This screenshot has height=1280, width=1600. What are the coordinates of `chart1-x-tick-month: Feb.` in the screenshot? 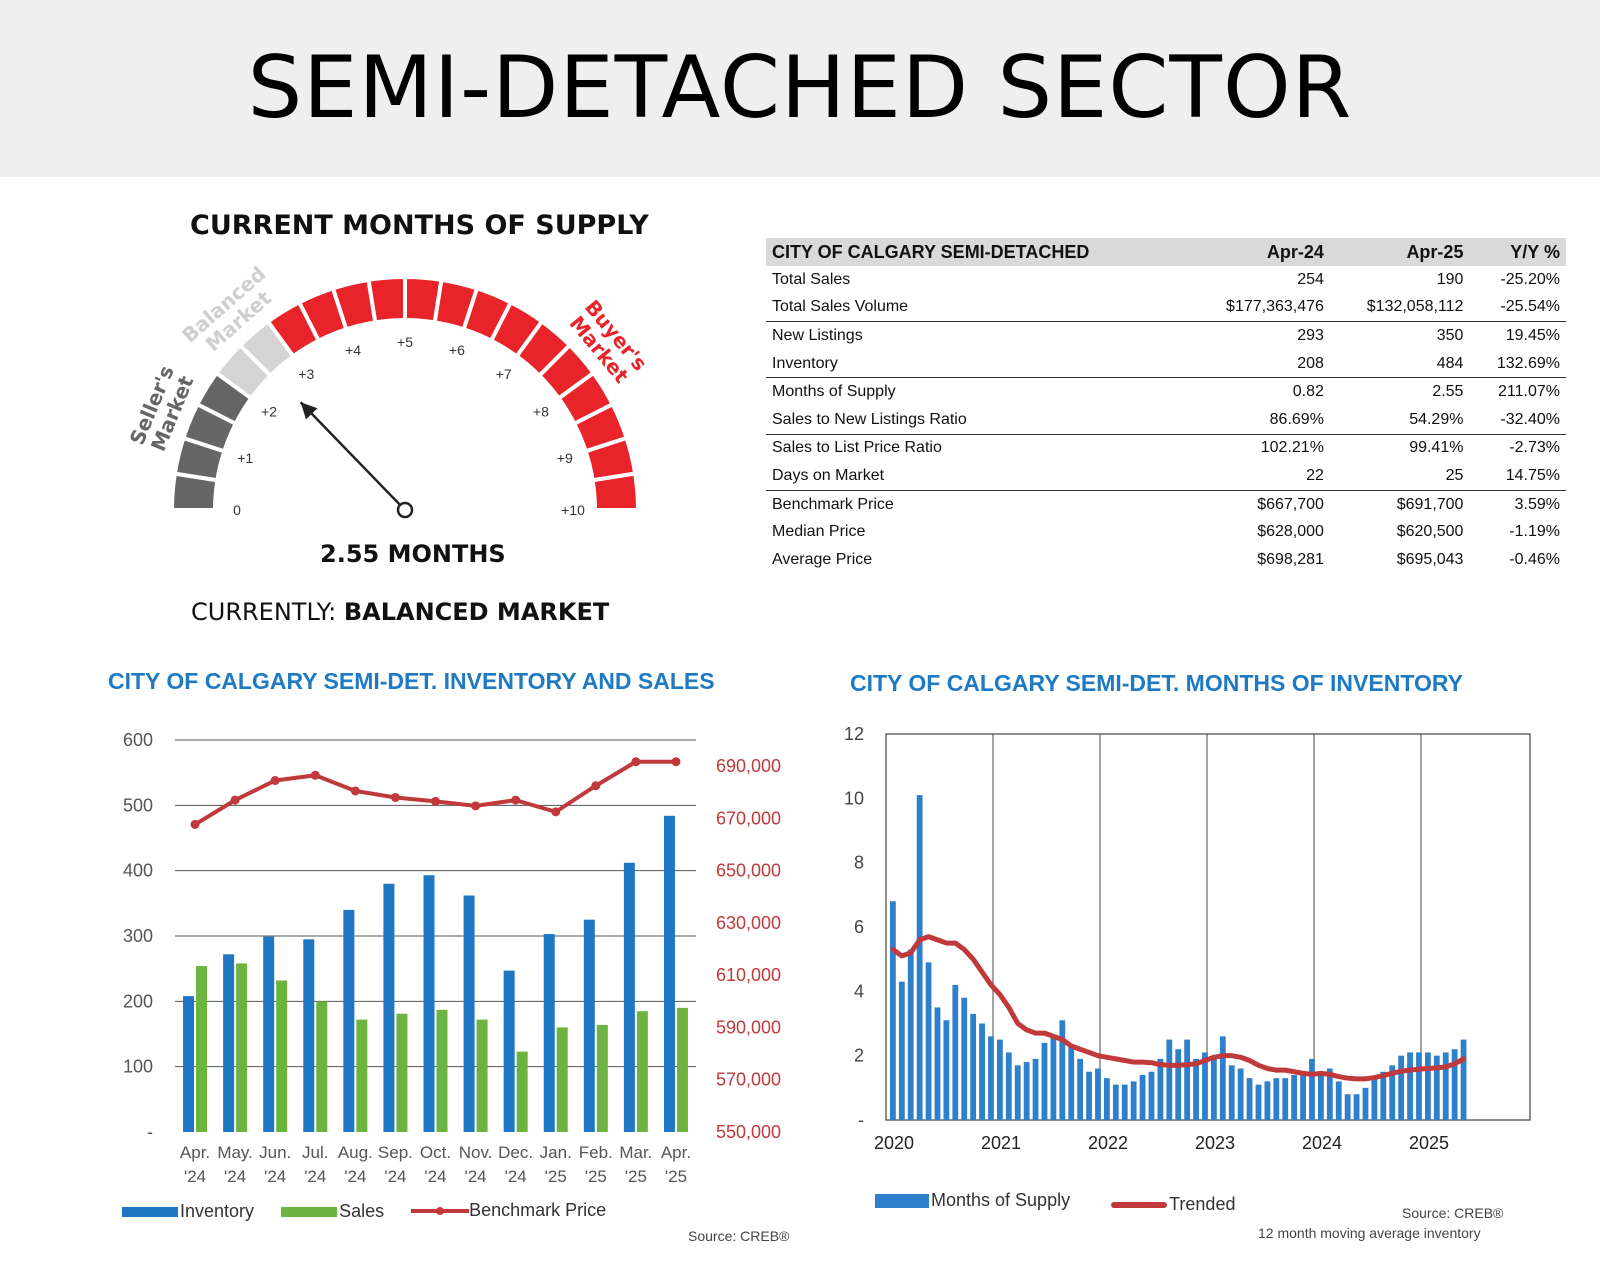 It's located at (596, 1152).